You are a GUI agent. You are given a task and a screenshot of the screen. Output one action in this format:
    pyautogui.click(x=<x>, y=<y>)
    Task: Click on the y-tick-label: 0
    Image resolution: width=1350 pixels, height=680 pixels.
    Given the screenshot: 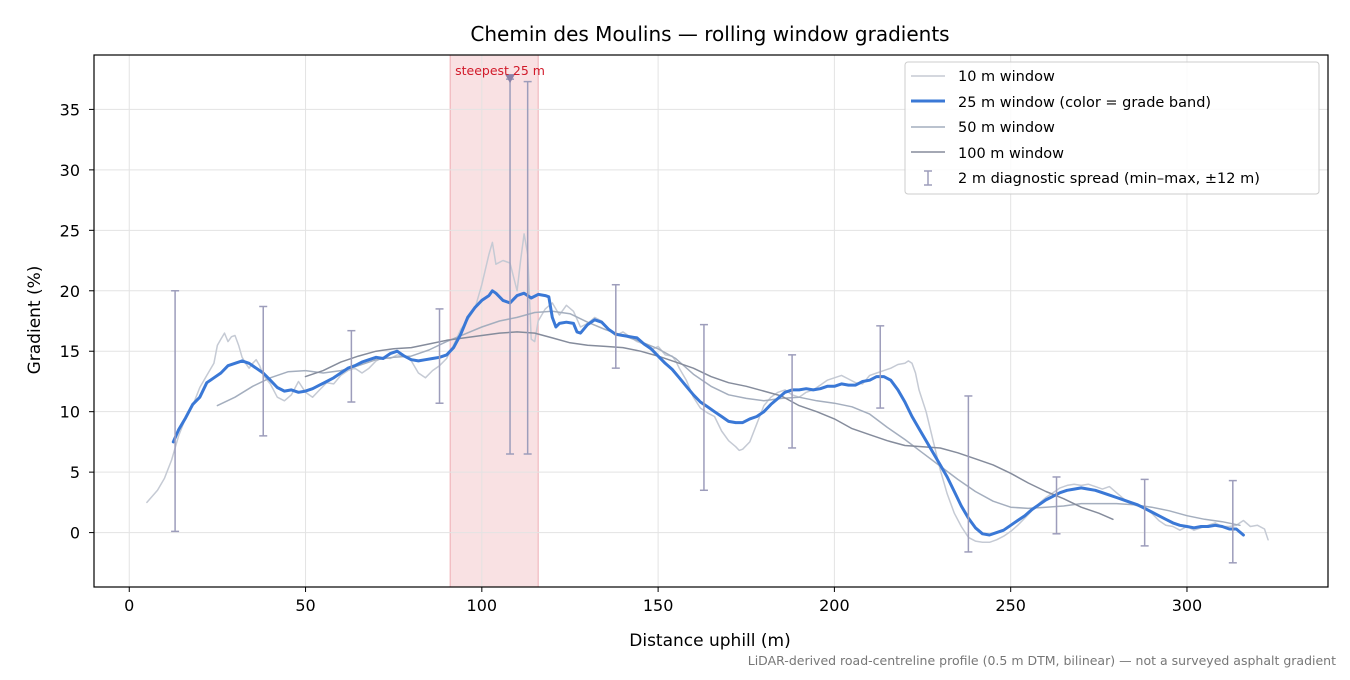 What is the action you would take?
    pyautogui.click(x=75, y=533)
    